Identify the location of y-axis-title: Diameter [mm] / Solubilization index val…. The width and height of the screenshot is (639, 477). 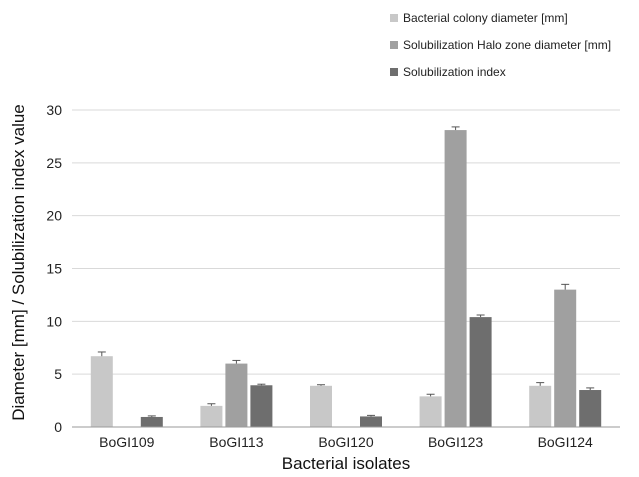
(18, 262).